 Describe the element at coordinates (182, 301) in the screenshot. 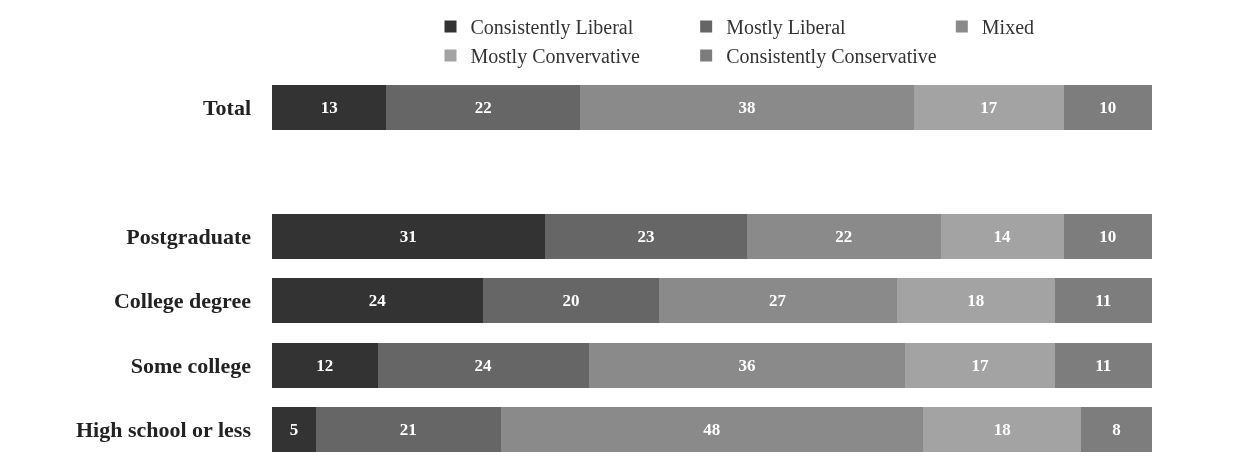

I see `y-tick-label: College degree` at that location.